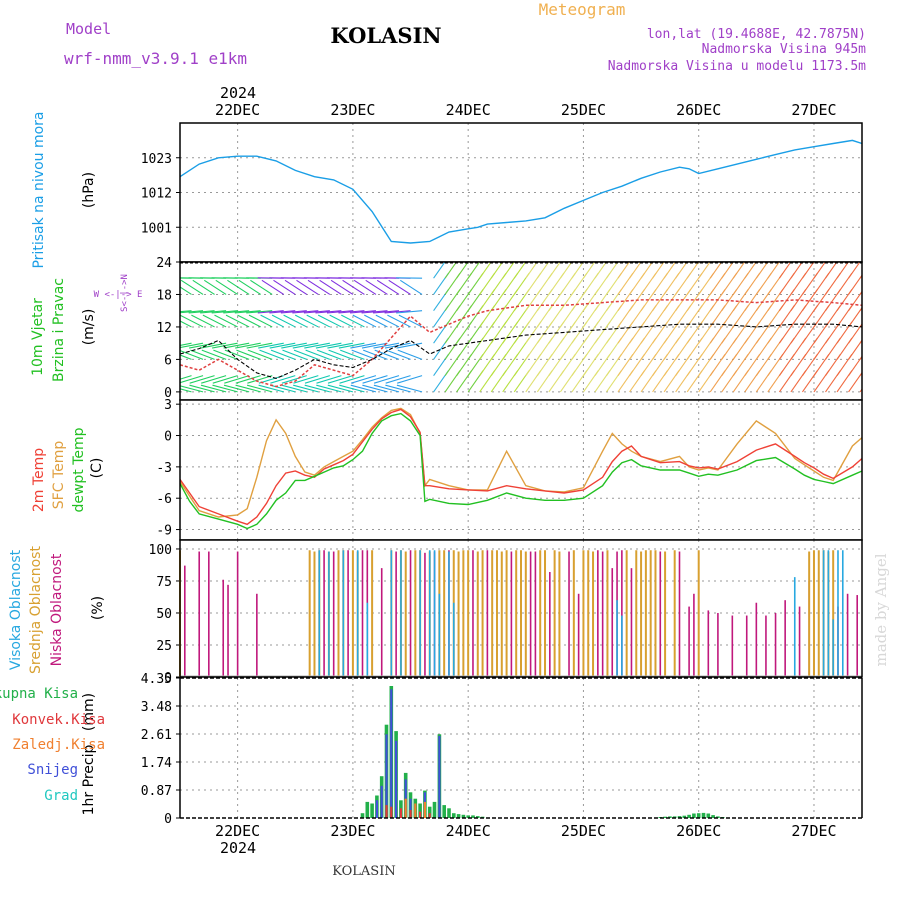  Describe the element at coordinates (881, 609) in the screenshot. I see `watermark: made by Angel` at that location.